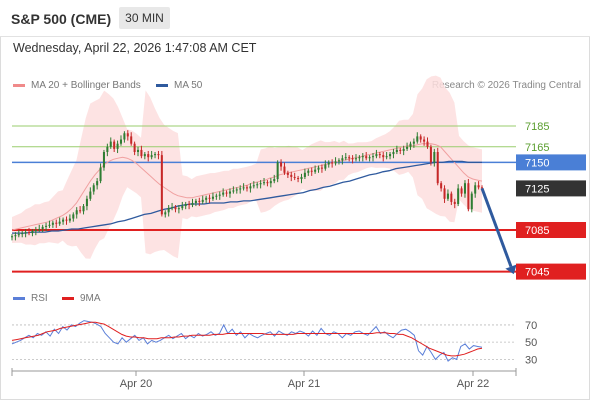 This screenshot has width=590, height=400. What do you see at coordinates (498, 231) in the screenshot?
I see `projection-arrow` at bounding box center [498, 231].